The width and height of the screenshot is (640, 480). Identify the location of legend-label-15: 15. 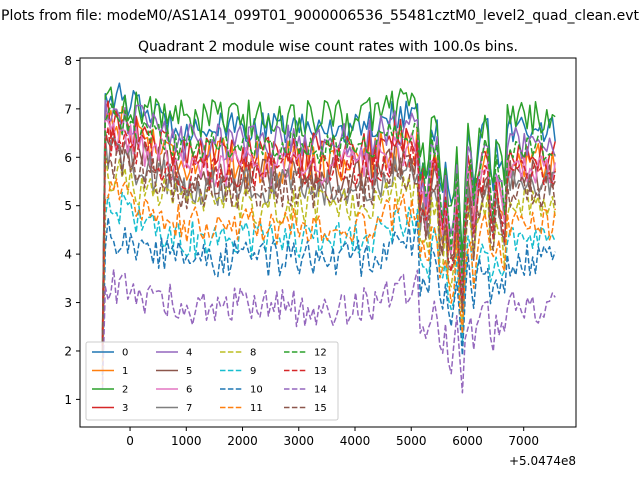
(320, 408).